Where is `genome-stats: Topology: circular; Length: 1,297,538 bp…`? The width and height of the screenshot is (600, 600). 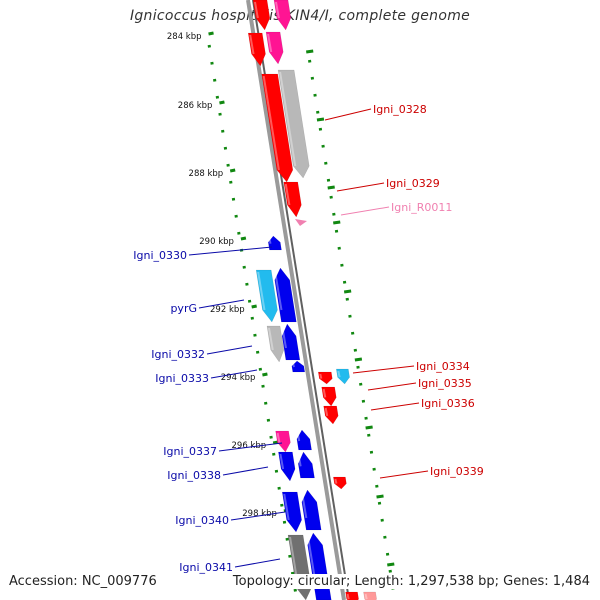 genome-stats: Topology: circular; Length: 1,297,538 bp… is located at coordinates (410, 581).